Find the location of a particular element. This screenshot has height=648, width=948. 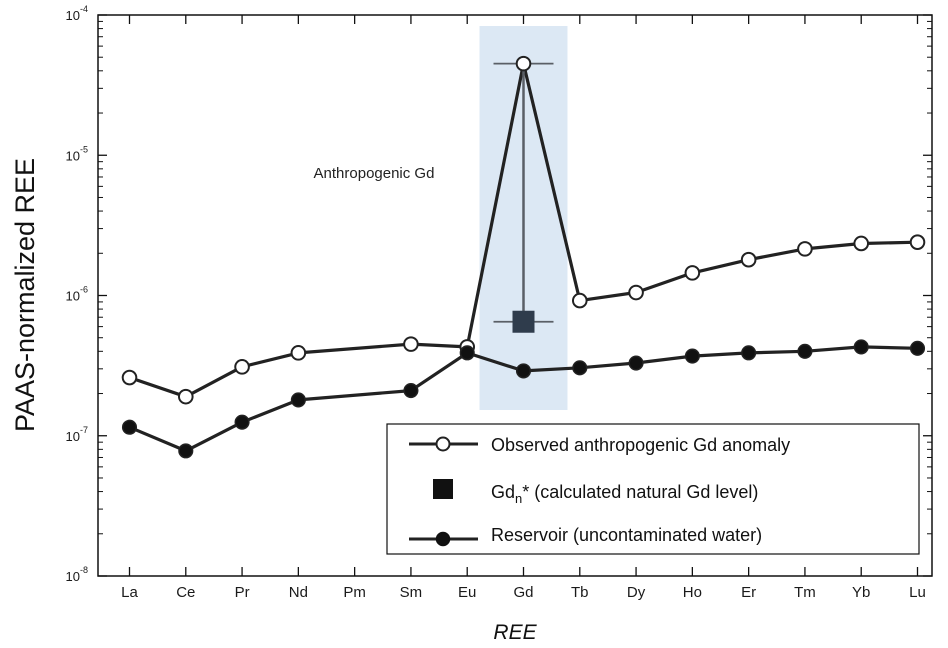

x-tick-label: Yb is located at coordinates (861, 592).